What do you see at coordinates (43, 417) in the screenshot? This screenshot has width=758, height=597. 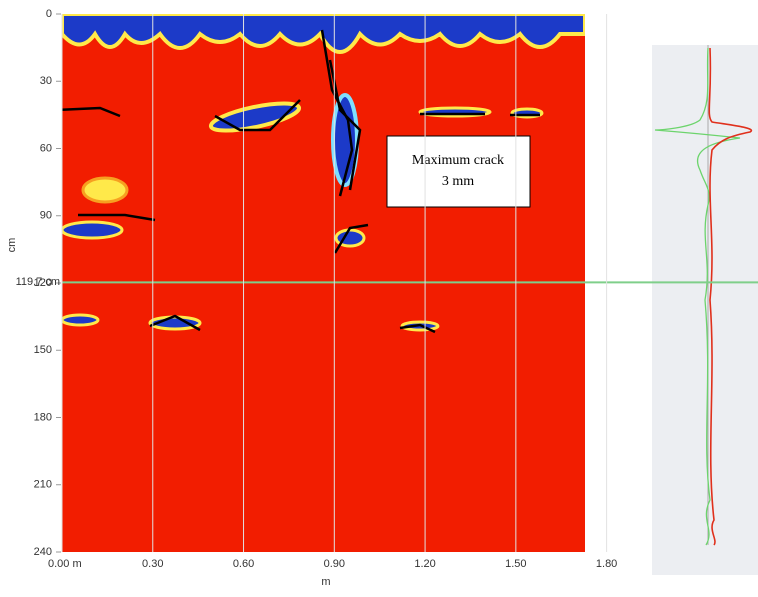 I see `y-tick-label: 180` at bounding box center [43, 417].